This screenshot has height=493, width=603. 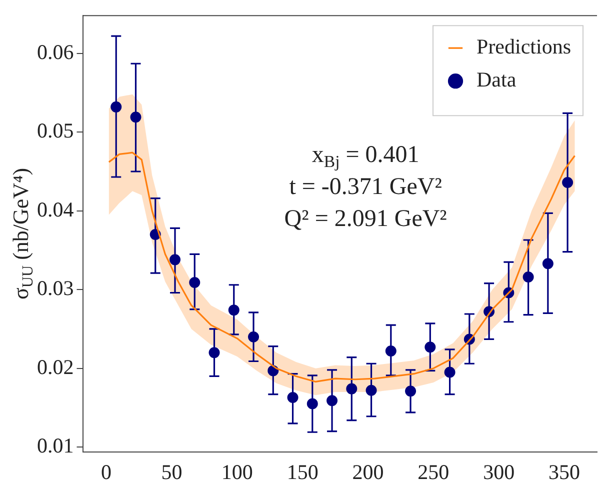 What do you see at coordinates (365, 187) in the screenshot?
I see `annotation: t = -0.371 GeV²` at bounding box center [365, 187].